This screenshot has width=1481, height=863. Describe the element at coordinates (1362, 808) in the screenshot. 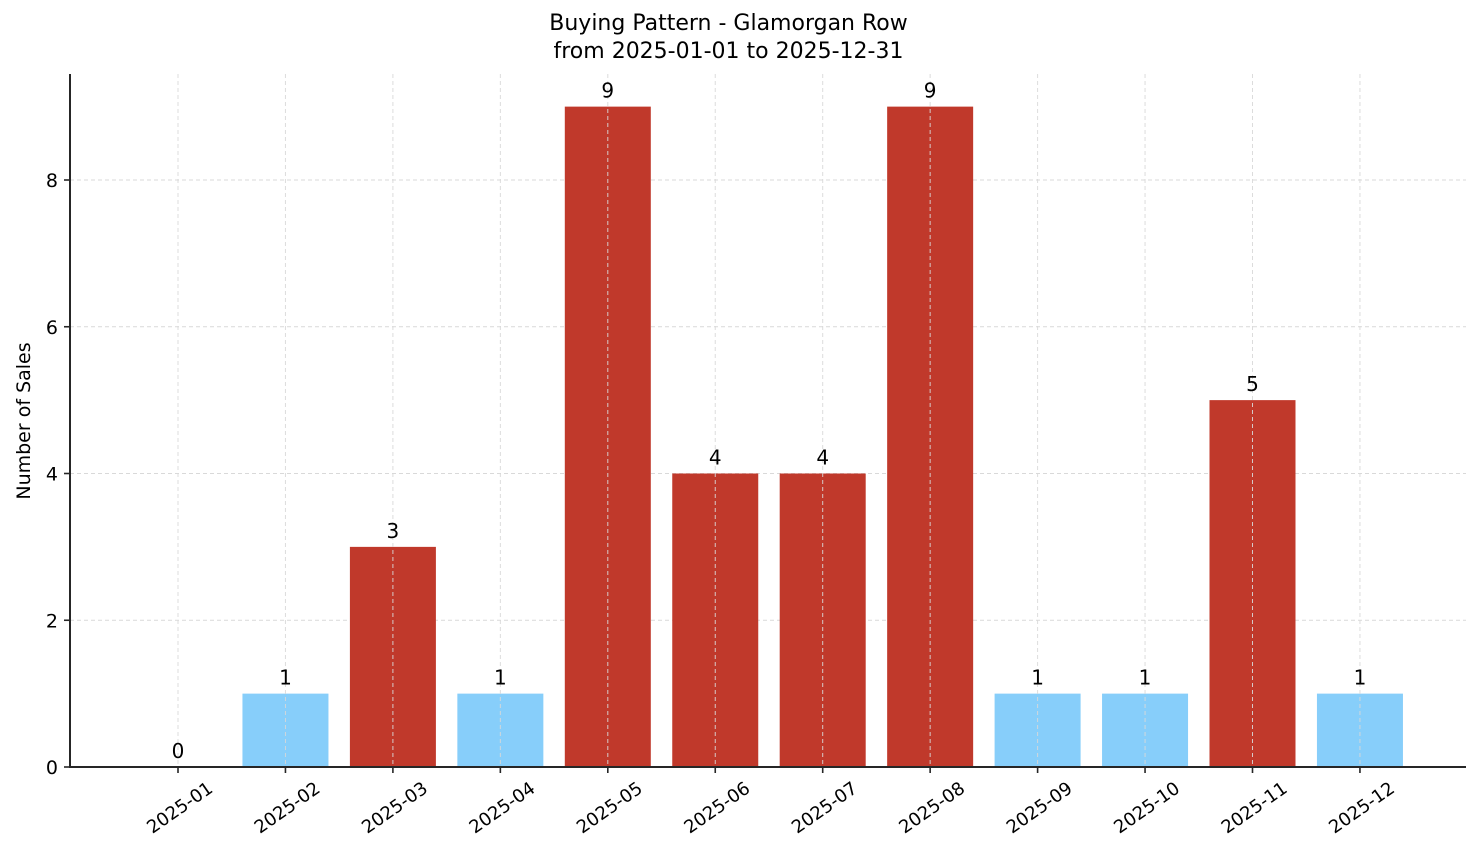

I see `x-tick-label: 2025-12` at that location.